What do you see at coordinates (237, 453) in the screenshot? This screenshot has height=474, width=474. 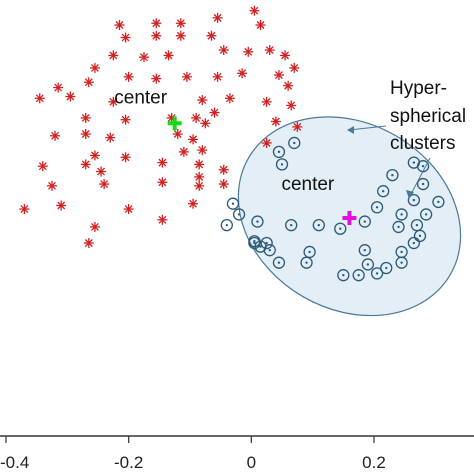 I see `x-axis: -0.4 -0.2 0 0.2` at bounding box center [237, 453].